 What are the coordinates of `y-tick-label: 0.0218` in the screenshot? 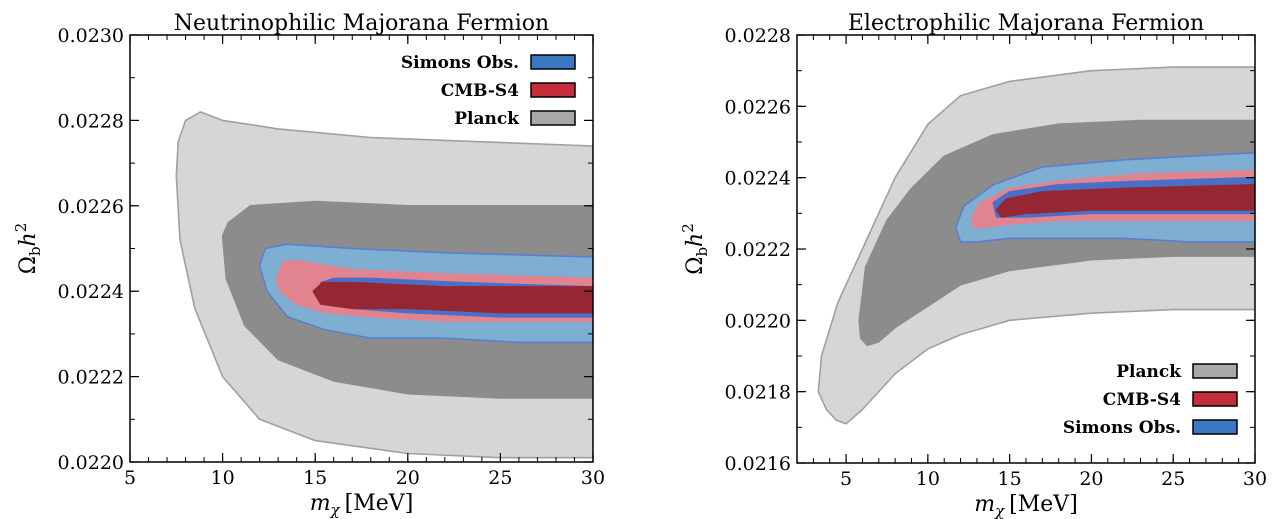 It's located at (758, 393).